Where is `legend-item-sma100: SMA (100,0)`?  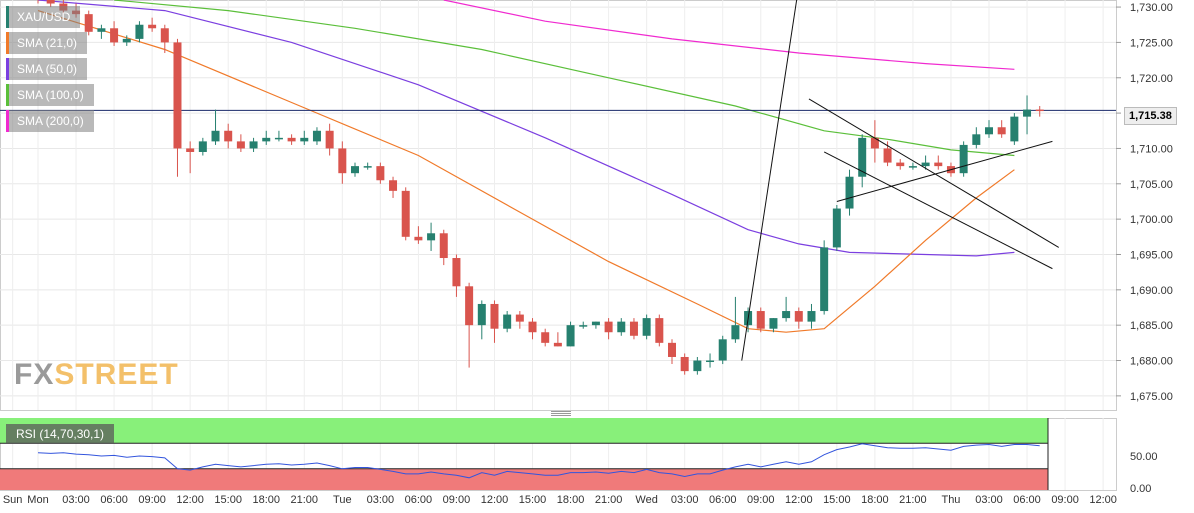
legend-item-sma100: SMA (100,0) is located at coordinates (50, 95).